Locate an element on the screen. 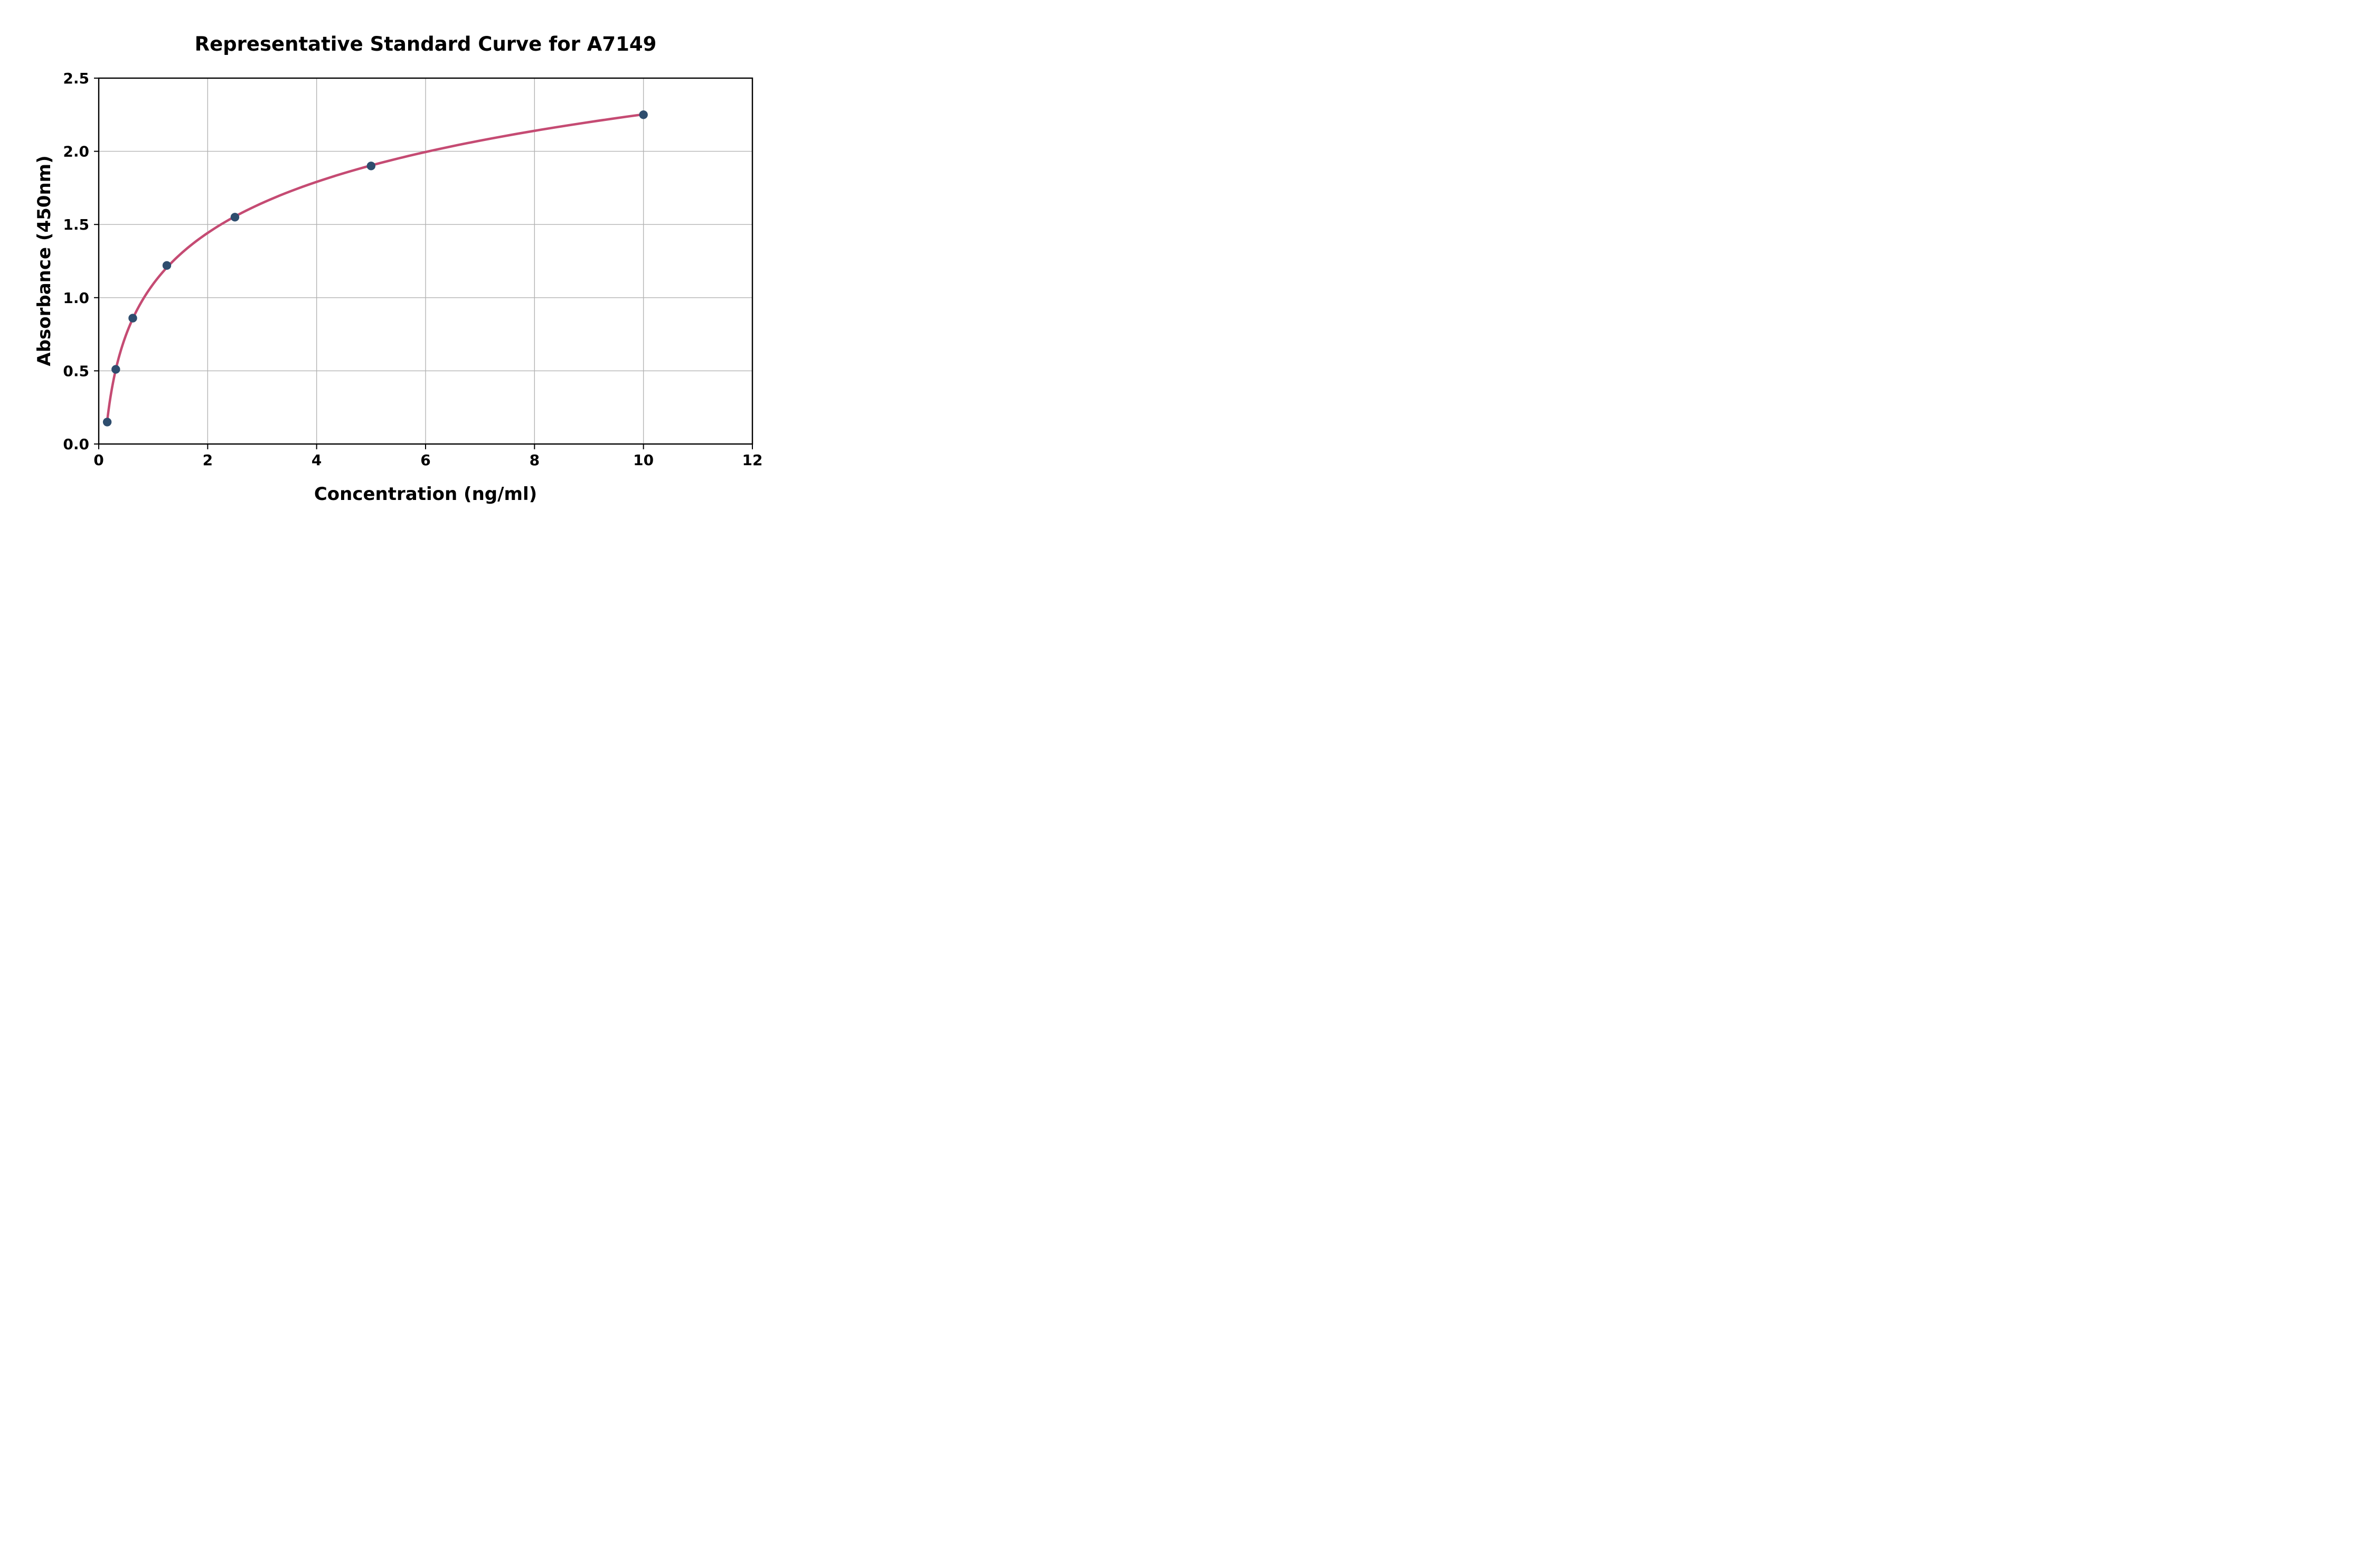 The image size is (2376, 1568). x-tick-label: 12 is located at coordinates (753, 460).